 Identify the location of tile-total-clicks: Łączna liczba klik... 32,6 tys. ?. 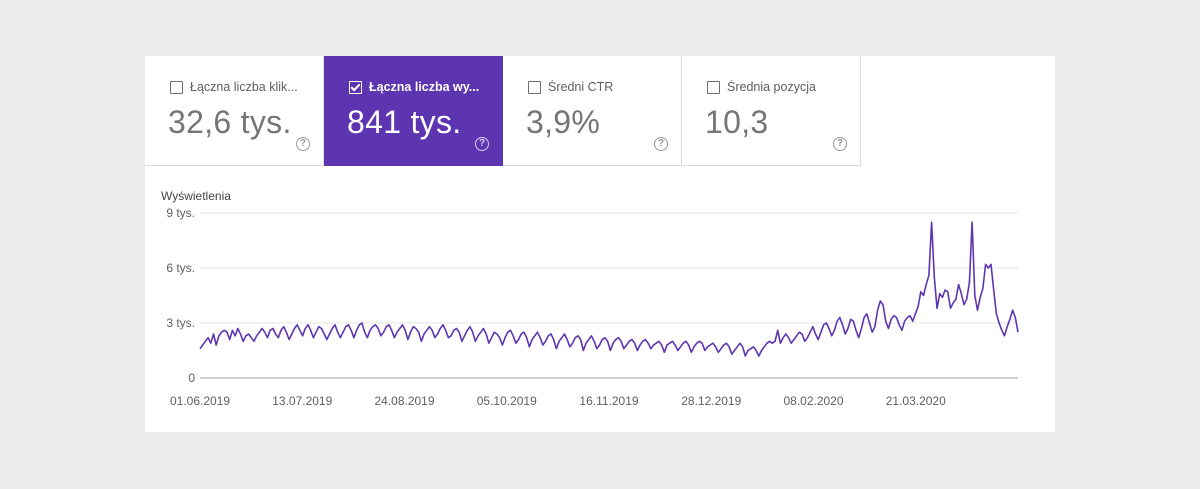
(234, 111).